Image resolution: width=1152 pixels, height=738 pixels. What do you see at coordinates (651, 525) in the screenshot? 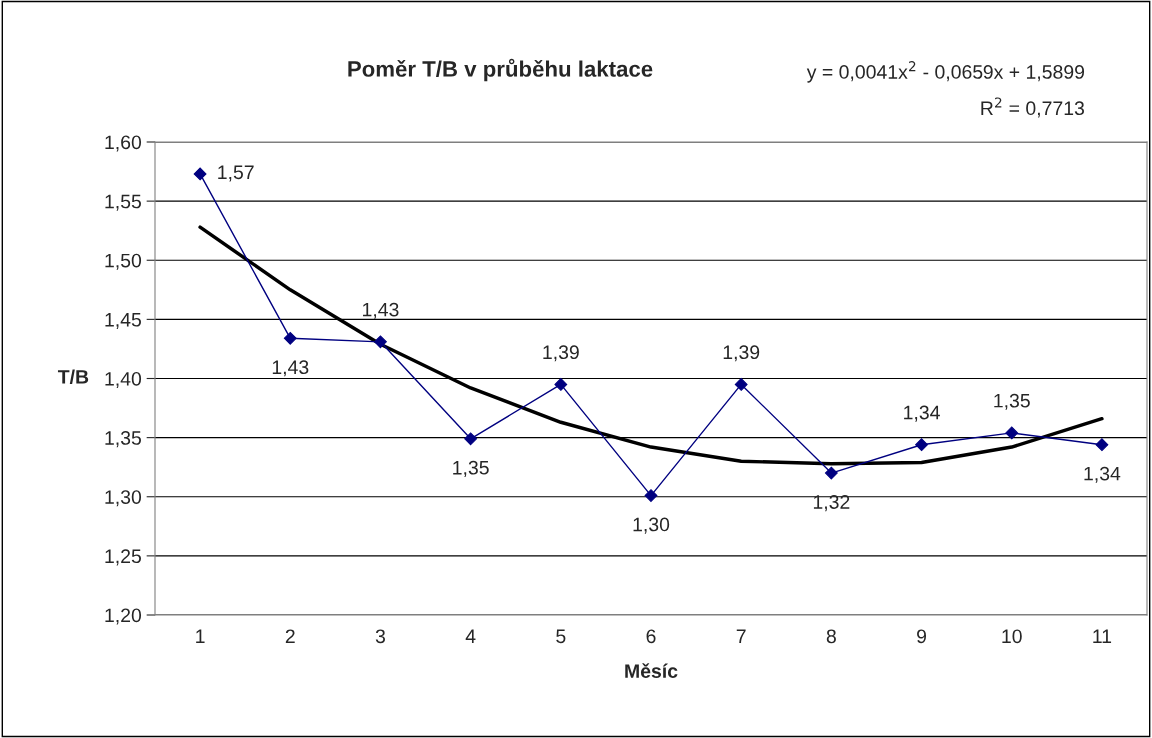
I see `data-label: 1,30` at bounding box center [651, 525].